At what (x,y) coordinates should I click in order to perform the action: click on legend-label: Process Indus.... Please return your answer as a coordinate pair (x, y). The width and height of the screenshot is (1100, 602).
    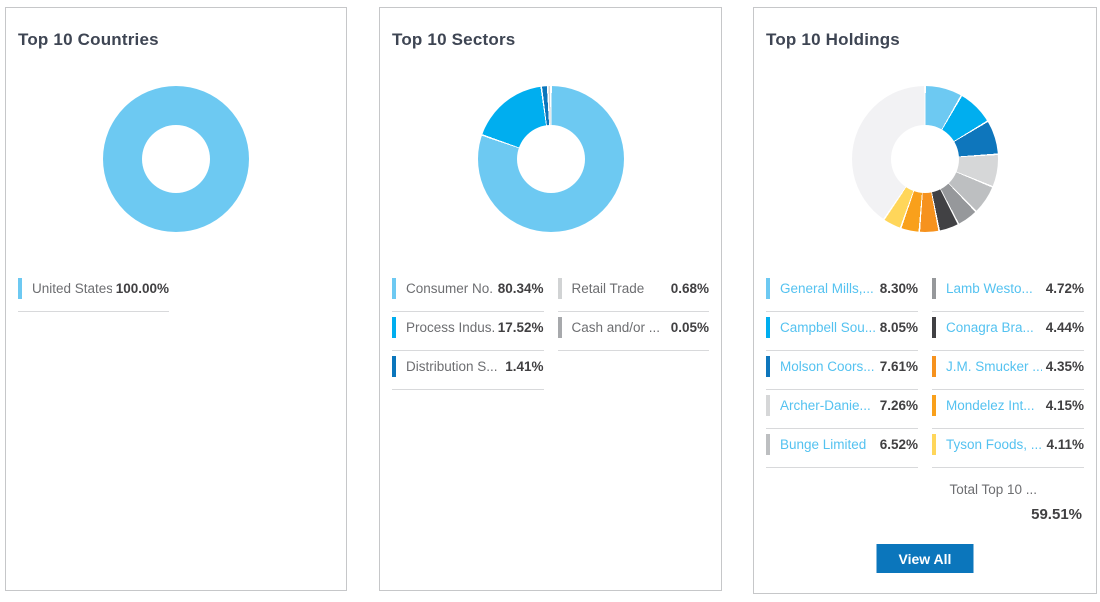
    Looking at the image, I should click on (450, 327).